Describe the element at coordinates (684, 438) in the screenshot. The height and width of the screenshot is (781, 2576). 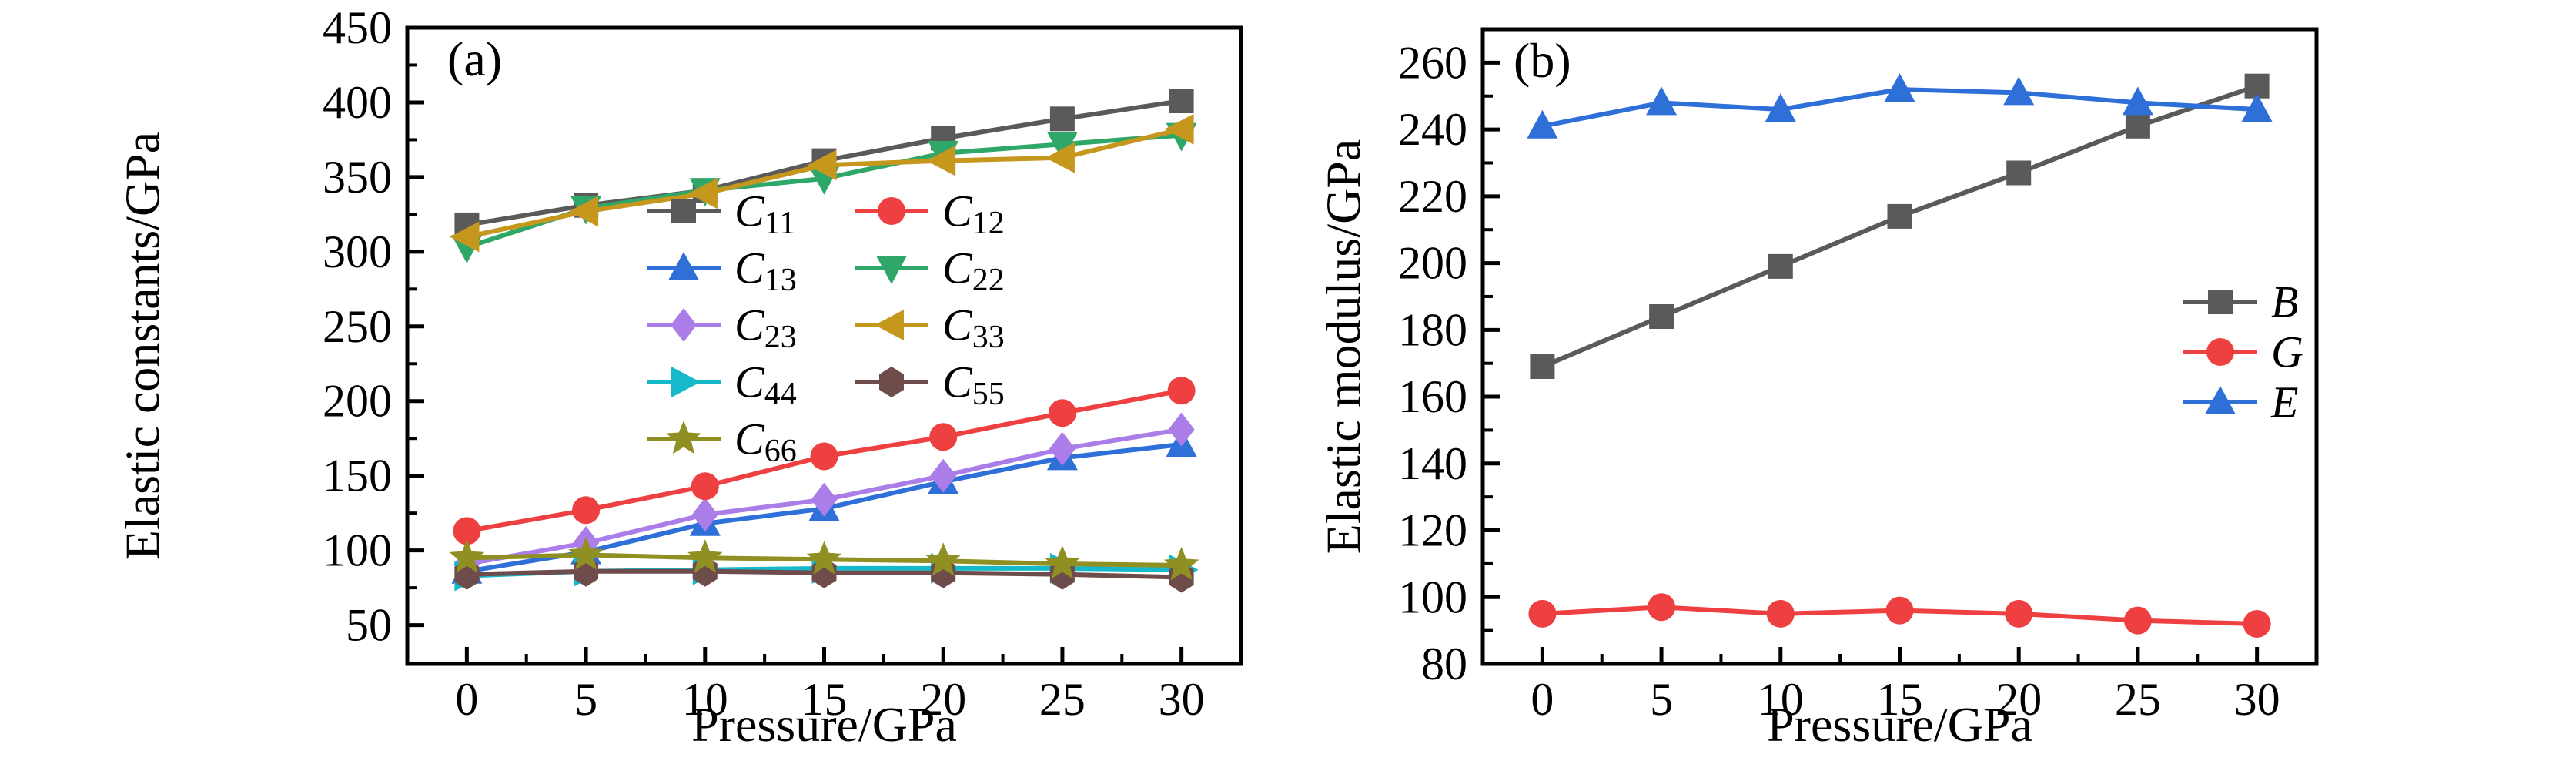
I see `legend-star-icon` at that location.